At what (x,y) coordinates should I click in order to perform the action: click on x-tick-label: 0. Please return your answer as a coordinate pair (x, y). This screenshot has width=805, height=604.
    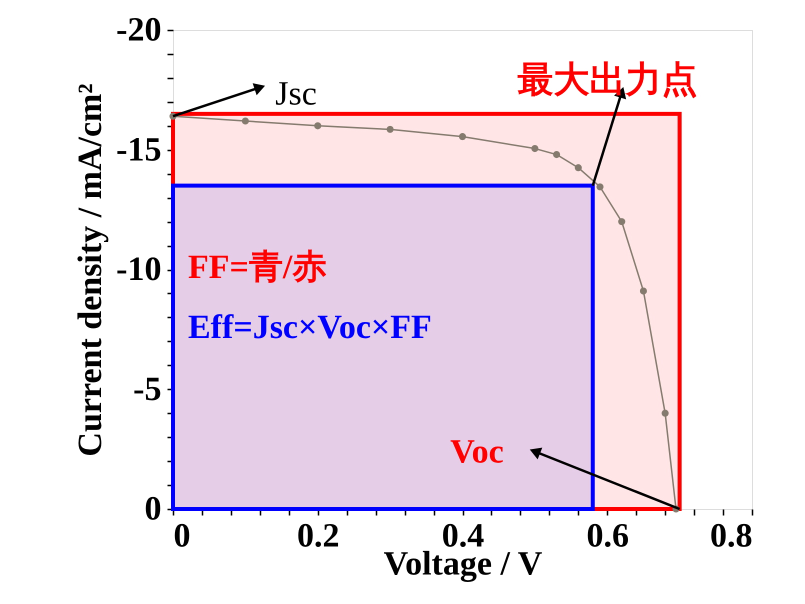
    Looking at the image, I should click on (182, 536).